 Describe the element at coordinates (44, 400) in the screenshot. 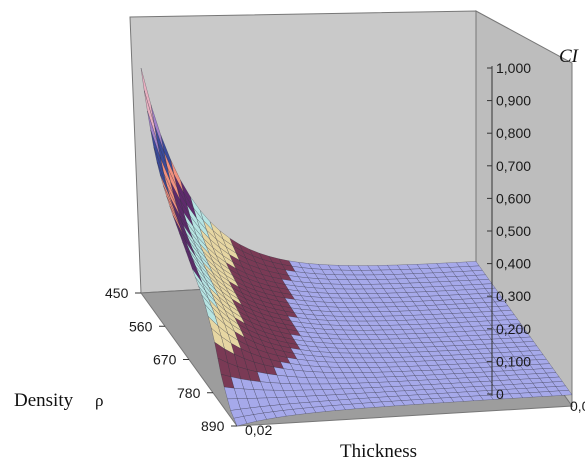

I see `density-axis-title: Density` at that location.